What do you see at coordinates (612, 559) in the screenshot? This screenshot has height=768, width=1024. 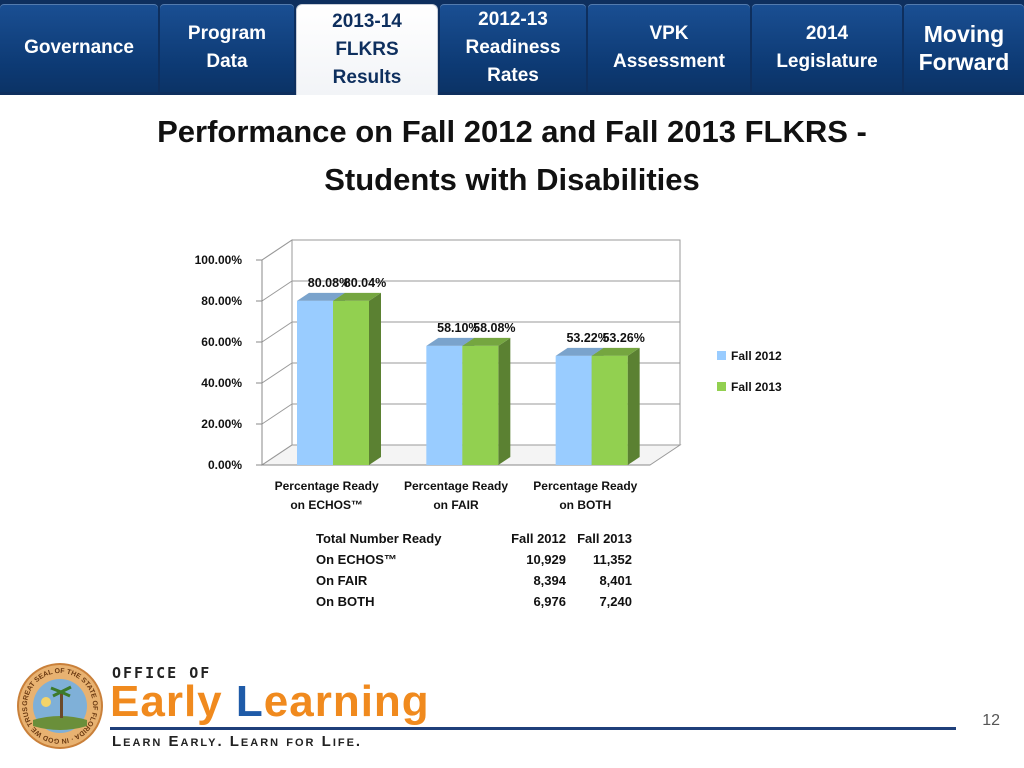 I see `table-cell: 11,352` at bounding box center [612, 559].